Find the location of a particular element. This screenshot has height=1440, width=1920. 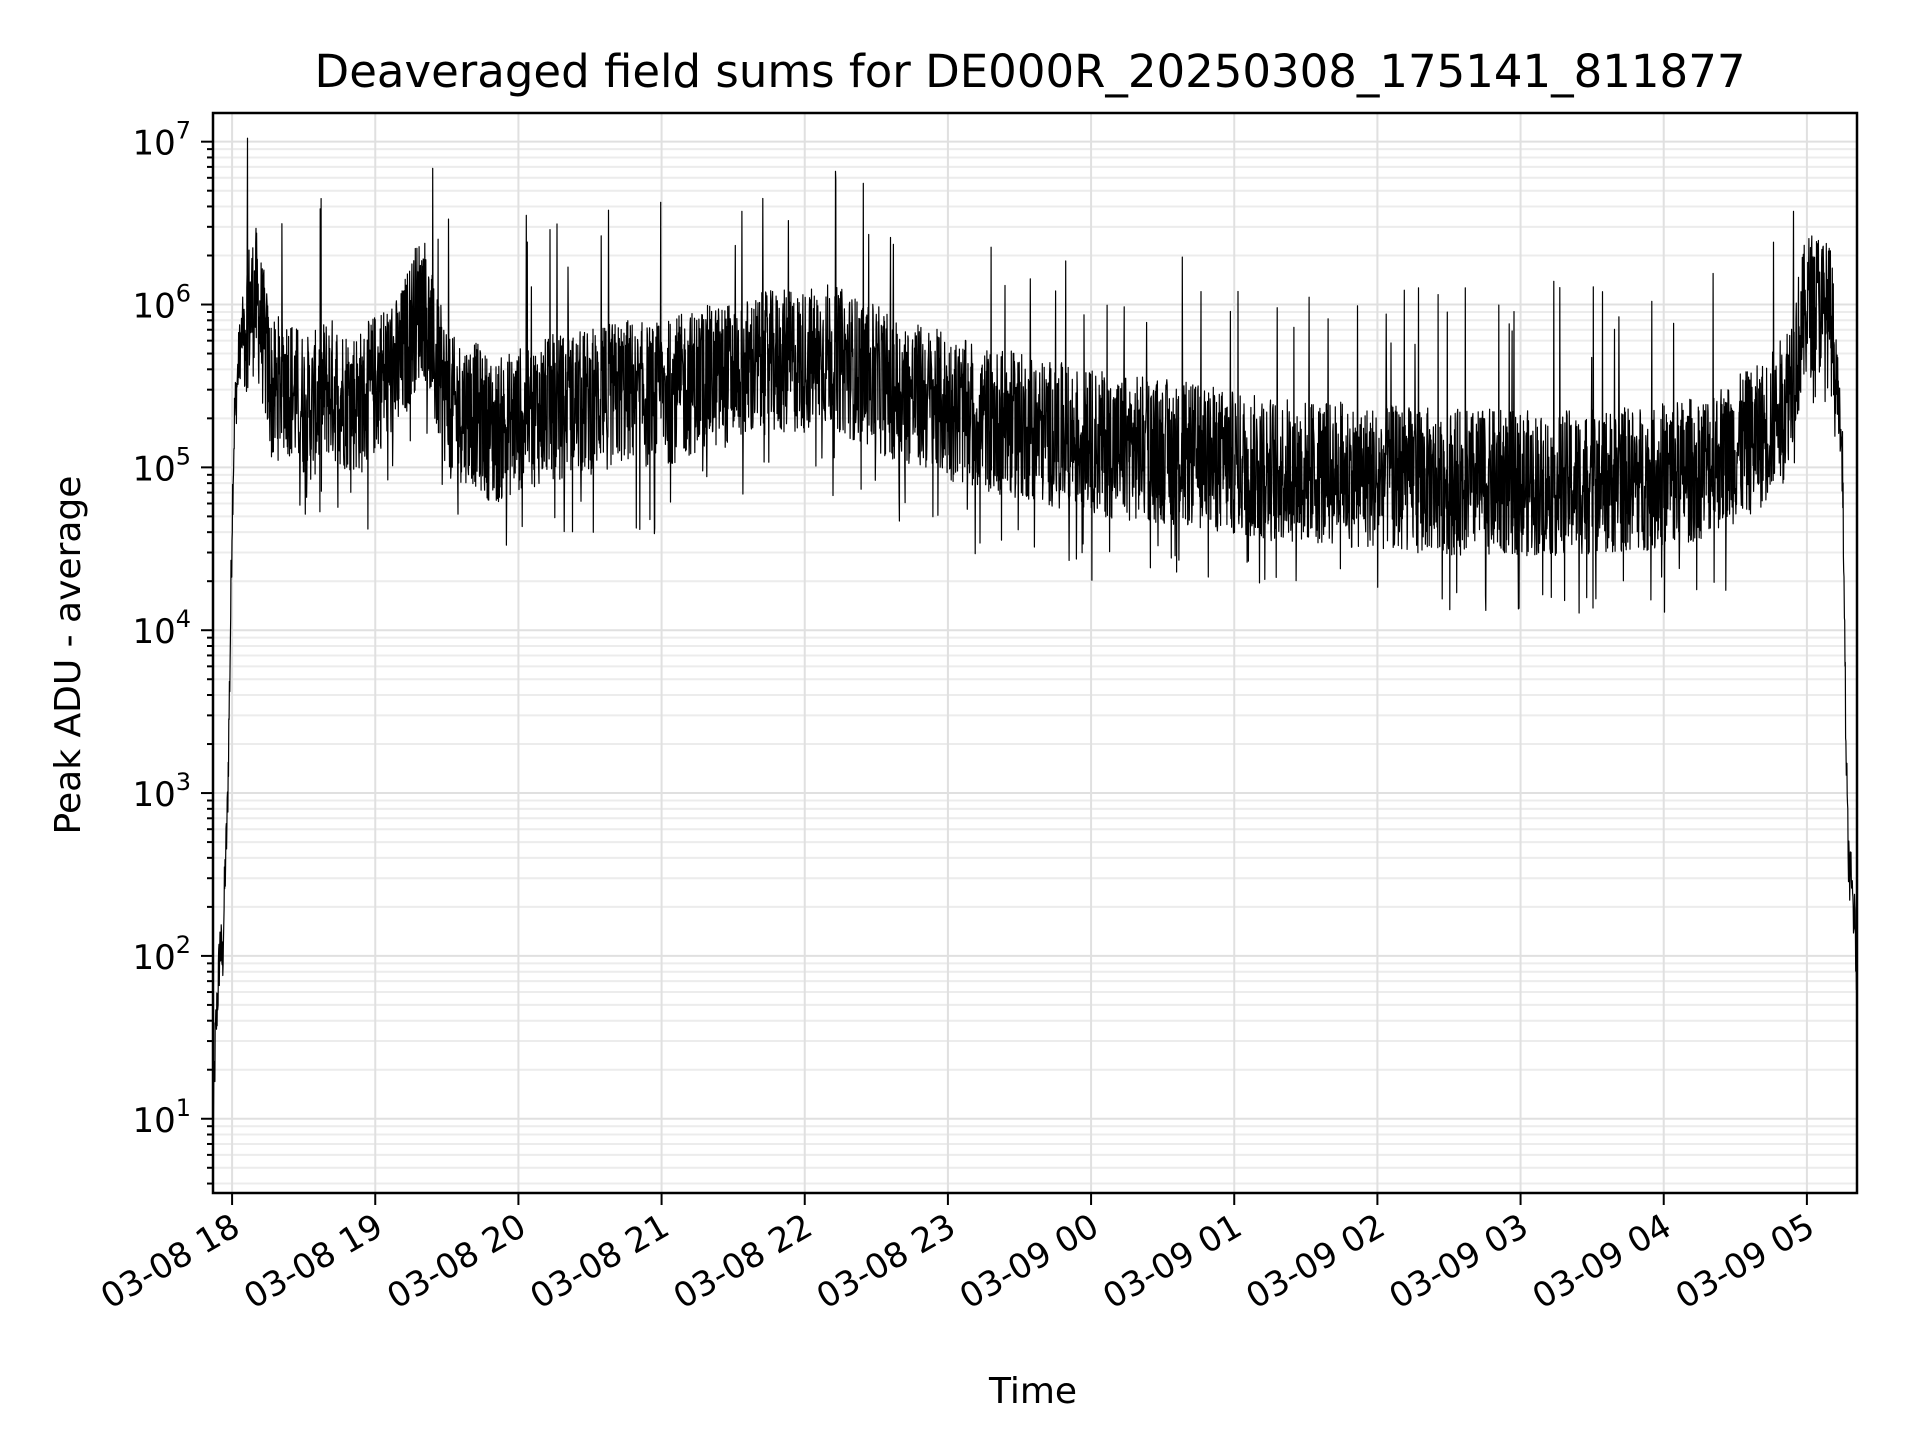

y-tick-label: 10⁷ is located at coordinates (161, 140).